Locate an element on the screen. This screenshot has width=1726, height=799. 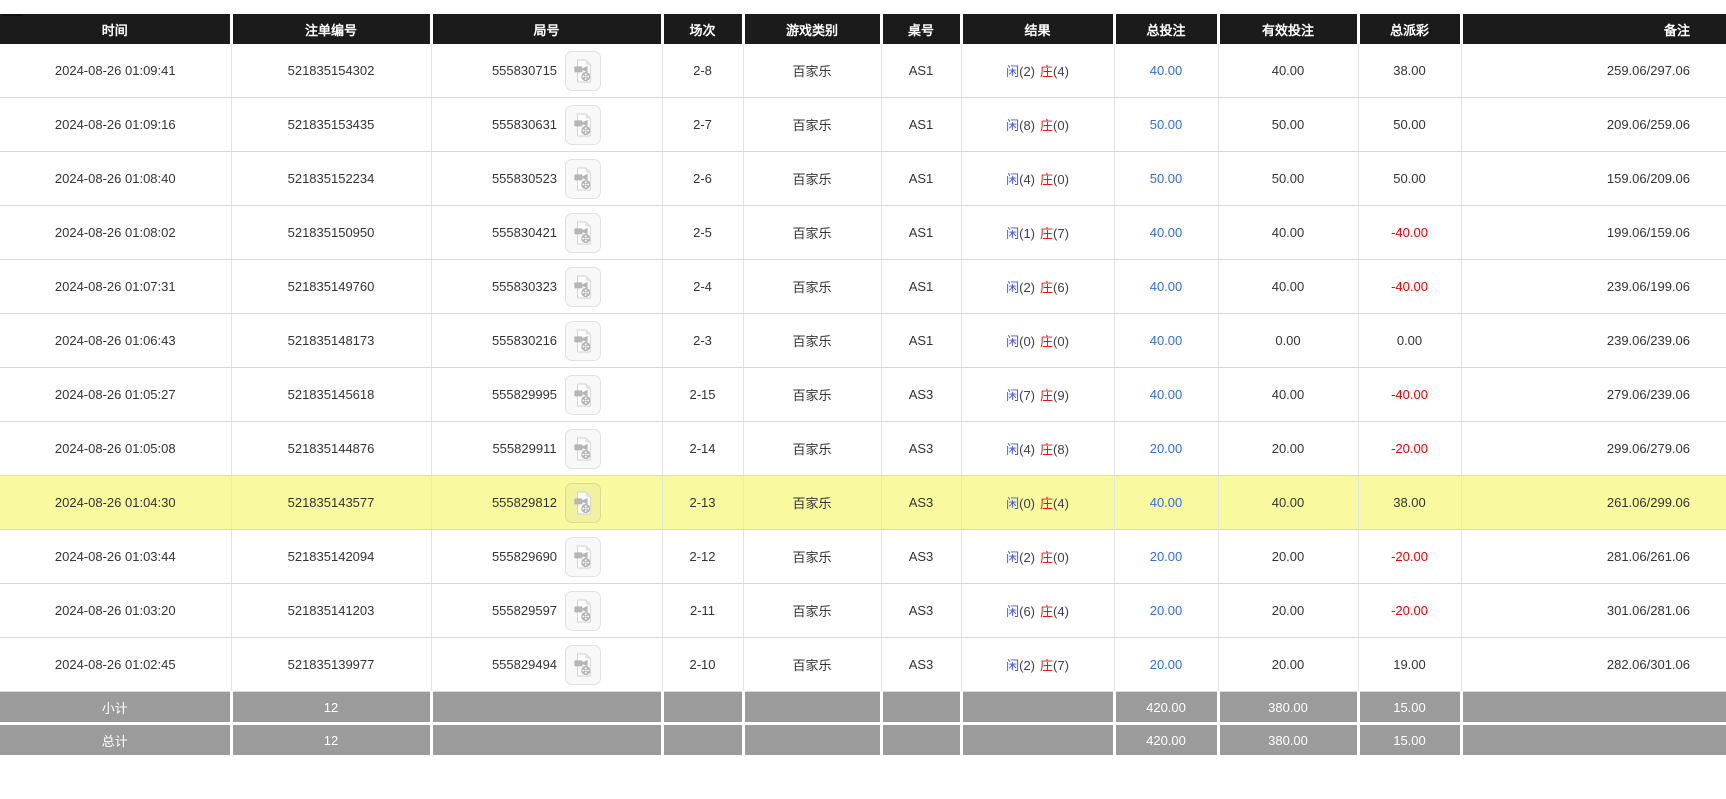
cell-payout: 0.00 is located at coordinates (1410, 340).